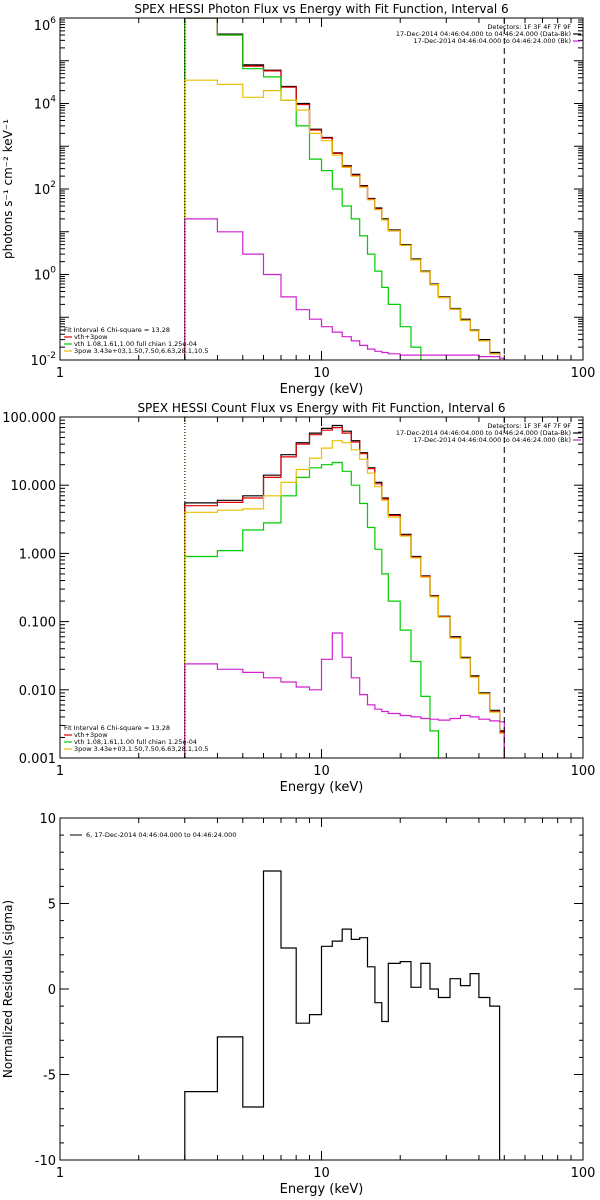 Image resolution: width=600 pixels, height=1200 pixels. What do you see at coordinates (34, 486) in the screenshot?
I see `y-tick-label: 10.000` at bounding box center [34, 486].